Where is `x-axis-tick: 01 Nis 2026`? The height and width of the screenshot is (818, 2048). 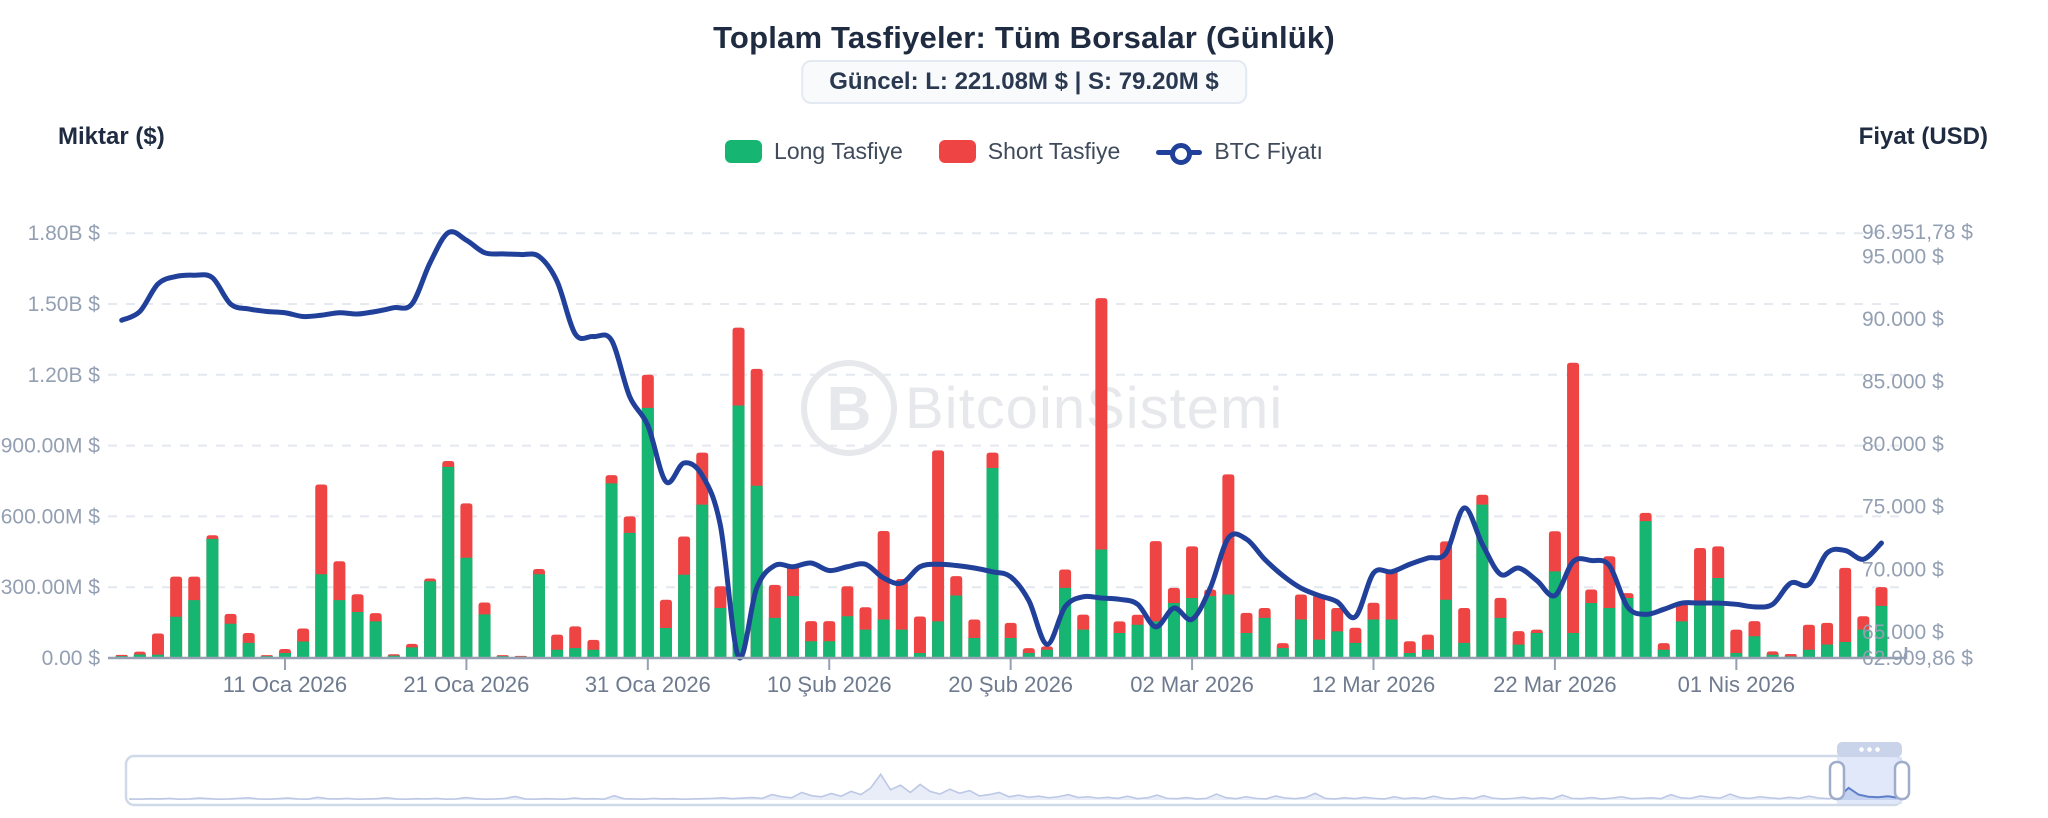
x-axis-tick: 01 Nis 2026 is located at coordinates (1736, 684).